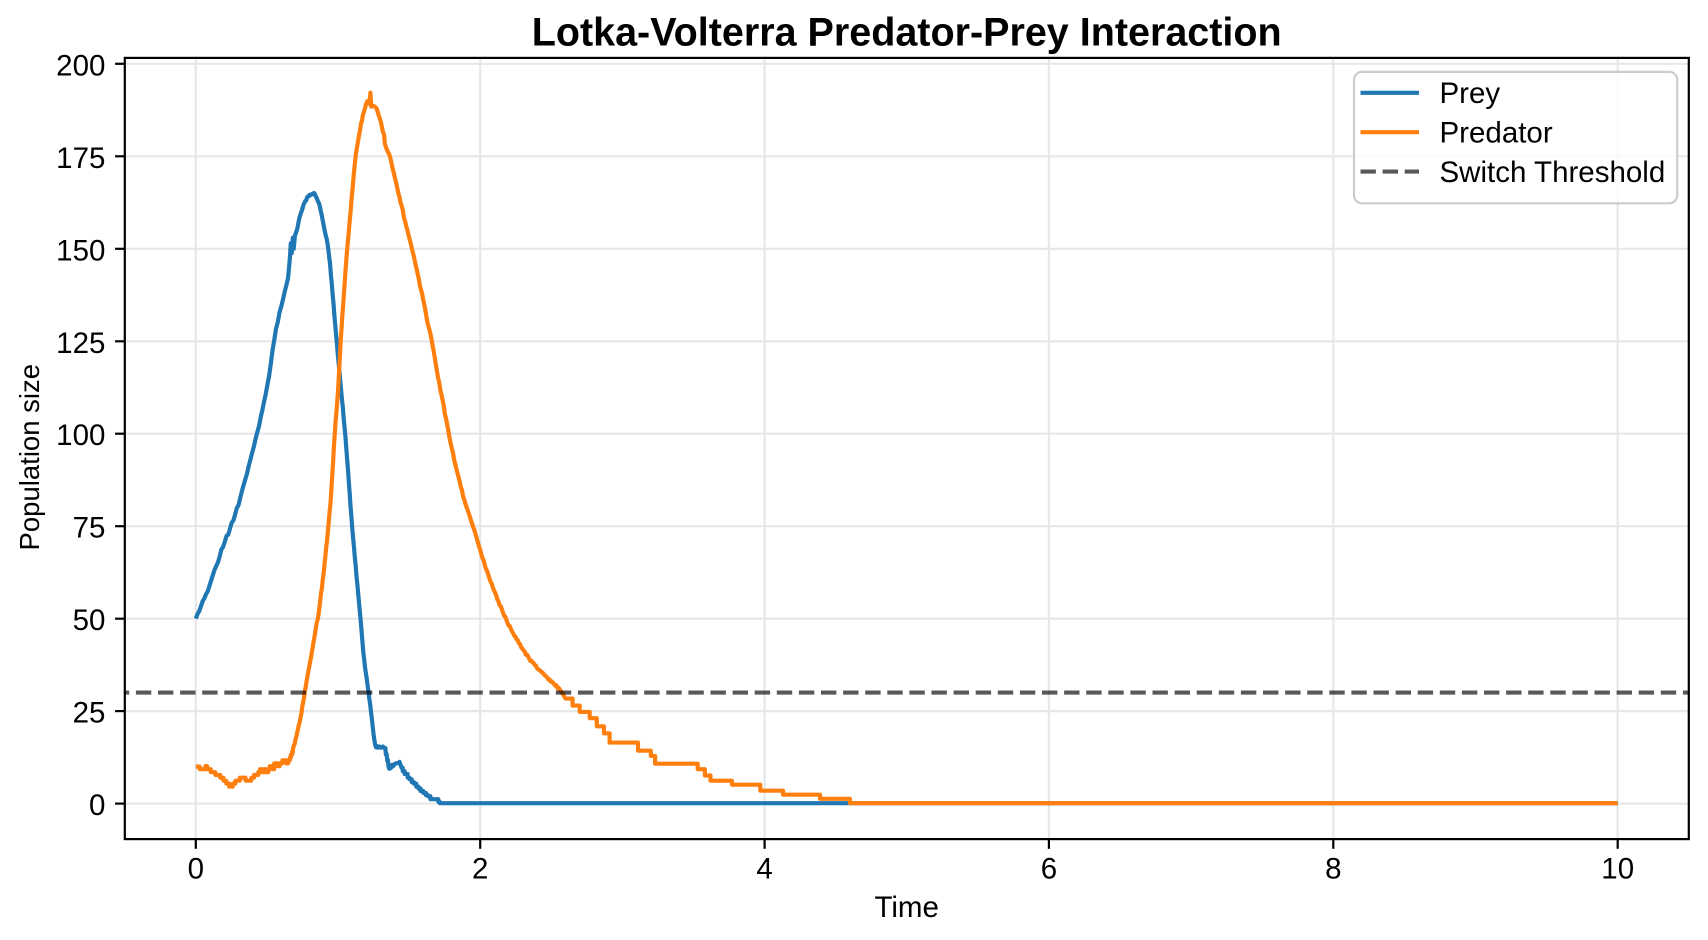 The width and height of the screenshot is (1708, 940). I want to click on svg-text: 75, so click(89, 528).